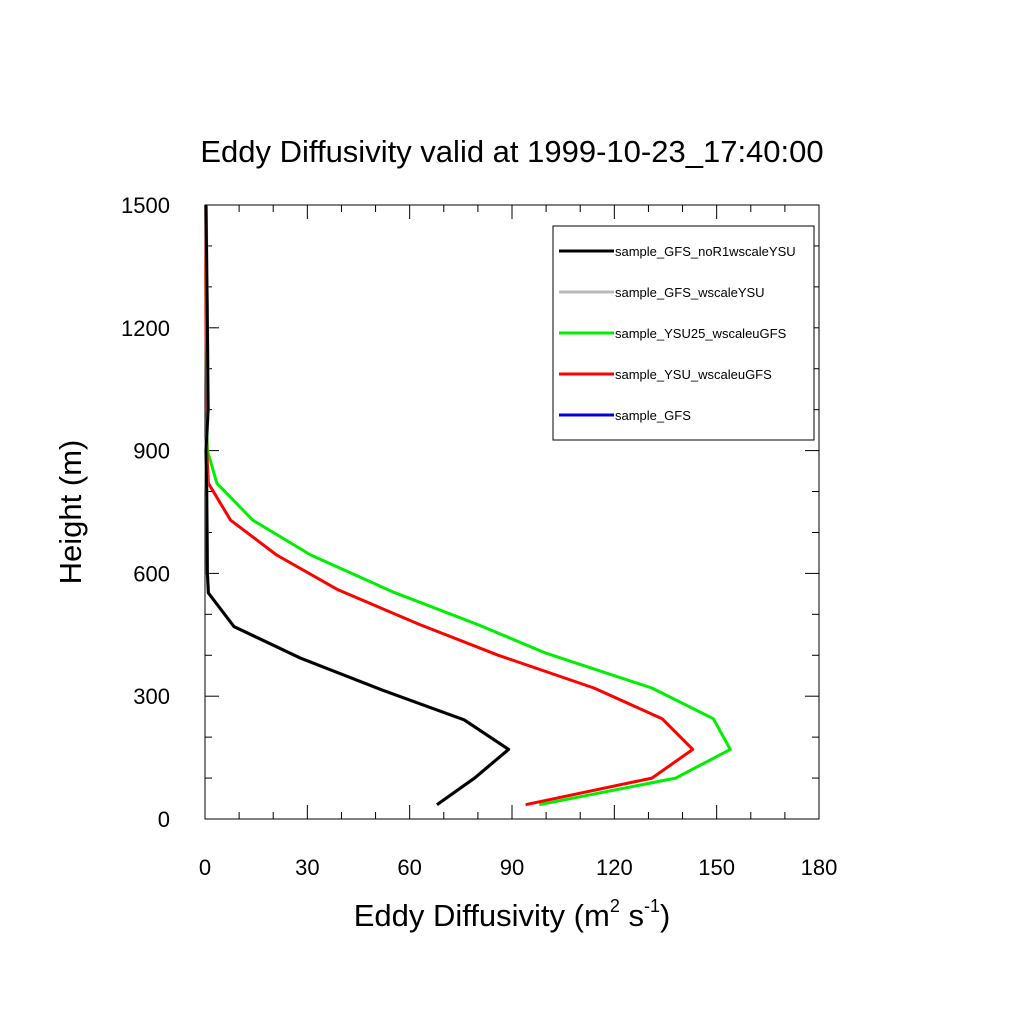 Image resolution: width=1024 pixels, height=1024 pixels. What do you see at coordinates (512, 867) in the screenshot?
I see `x-tick-label: 90` at bounding box center [512, 867].